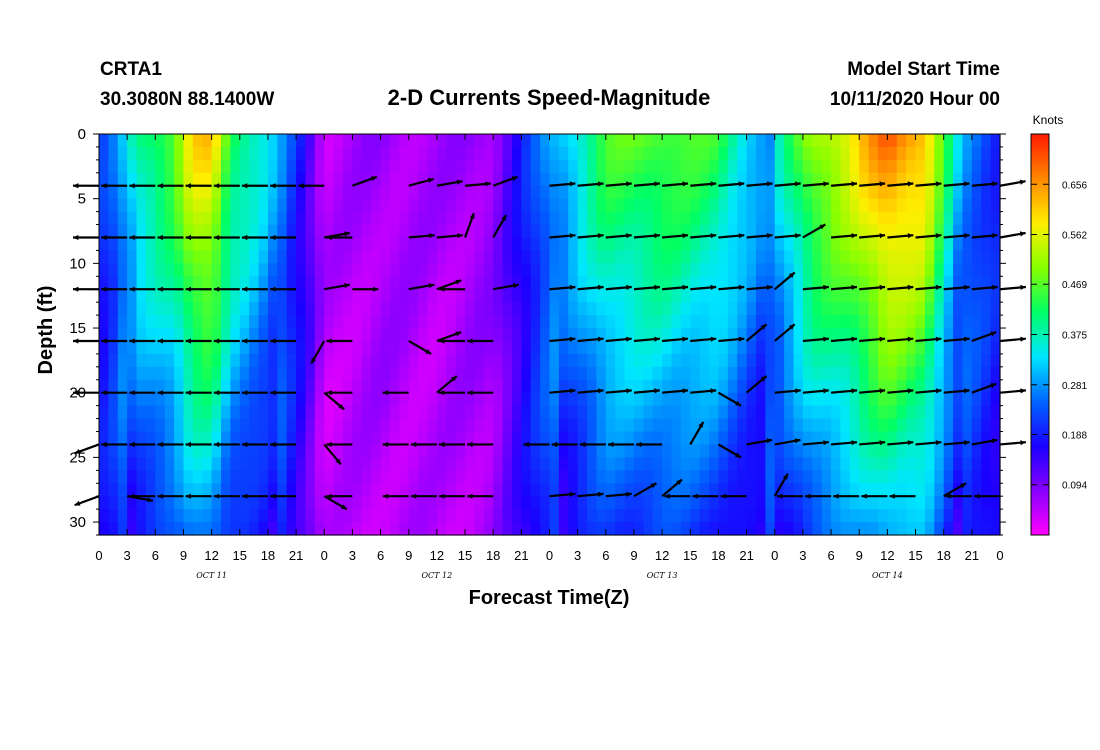 Image resolution: width=1100 pixels, height=750 pixels. Describe the element at coordinates (887, 555) in the screenshot. I see `x-tick-label: 12` at that location.